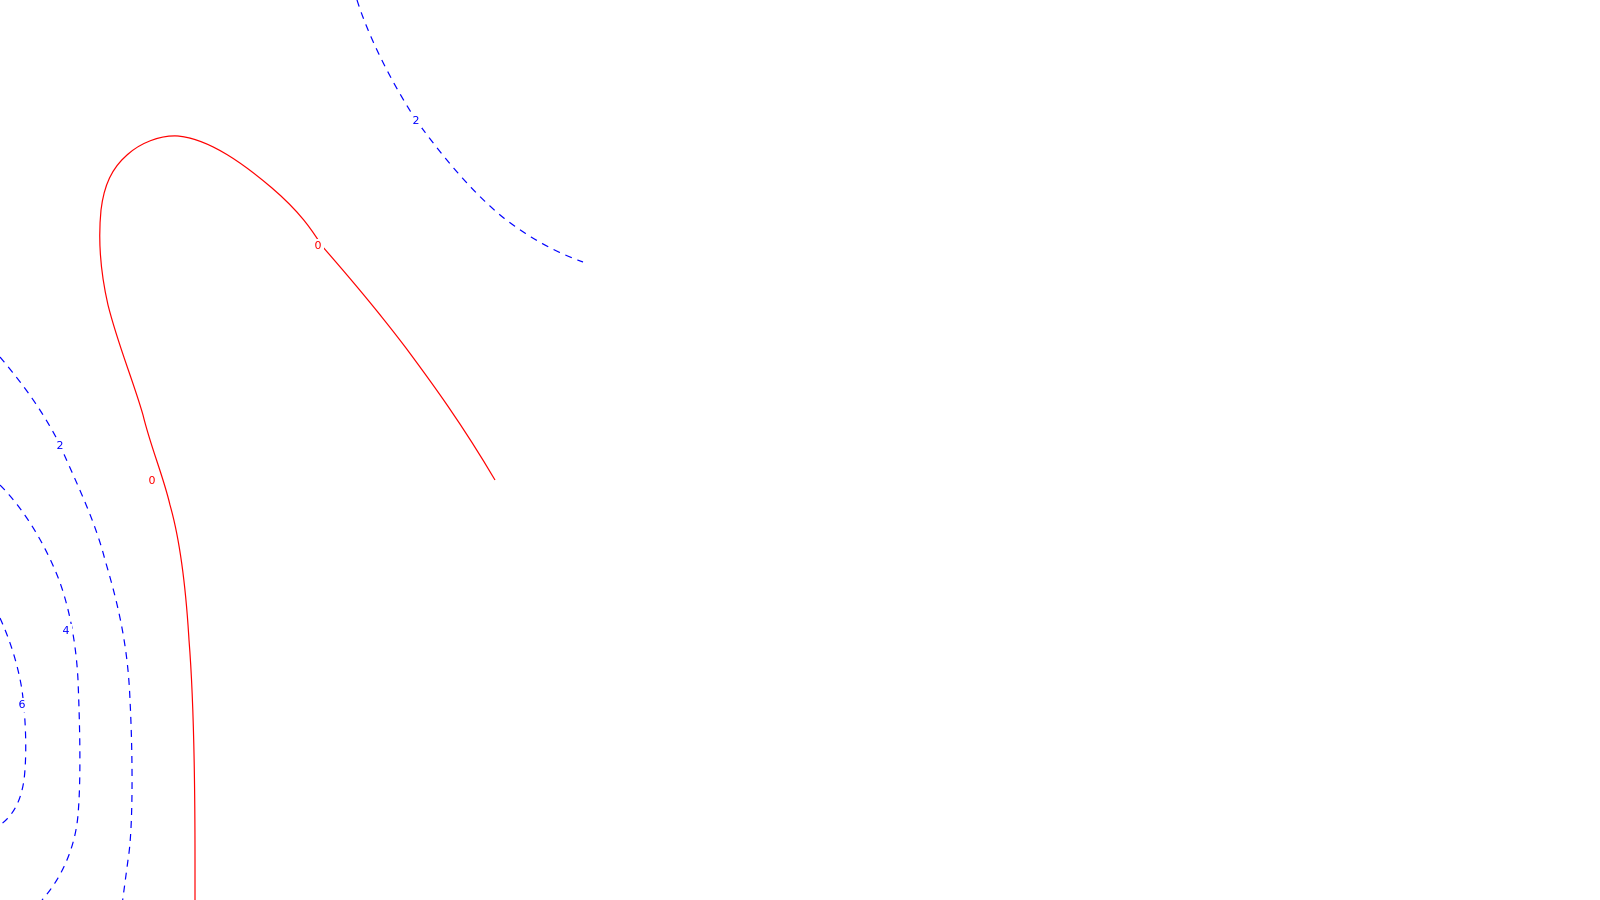  I want to click on contour-label-4: 4, so click(66, 630).